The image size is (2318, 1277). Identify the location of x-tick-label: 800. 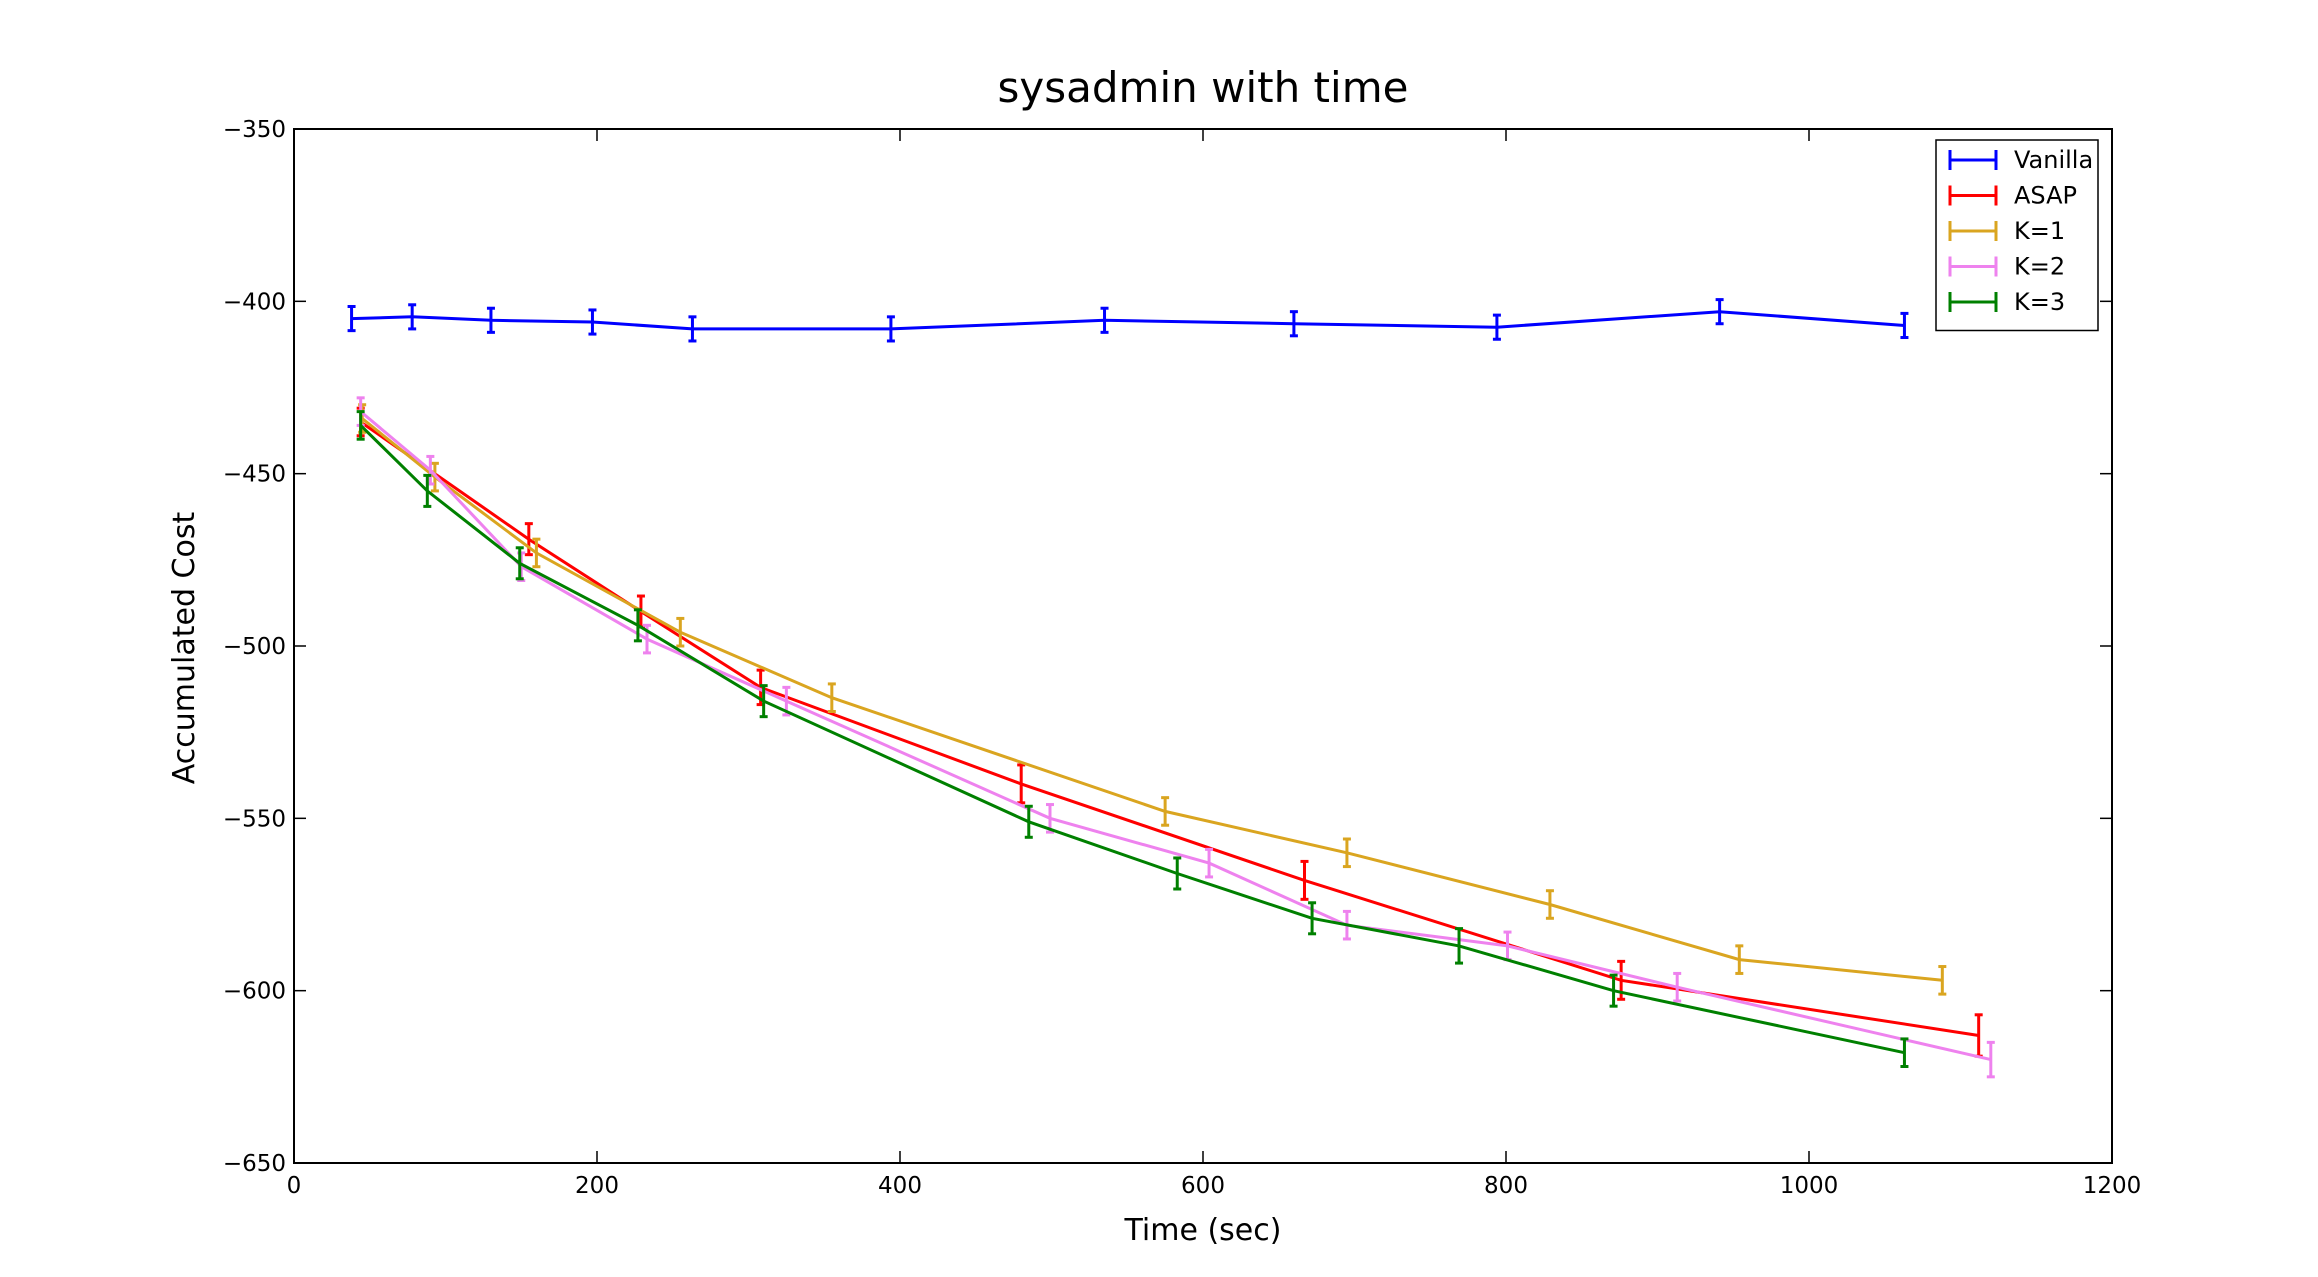
(1506, 1186).